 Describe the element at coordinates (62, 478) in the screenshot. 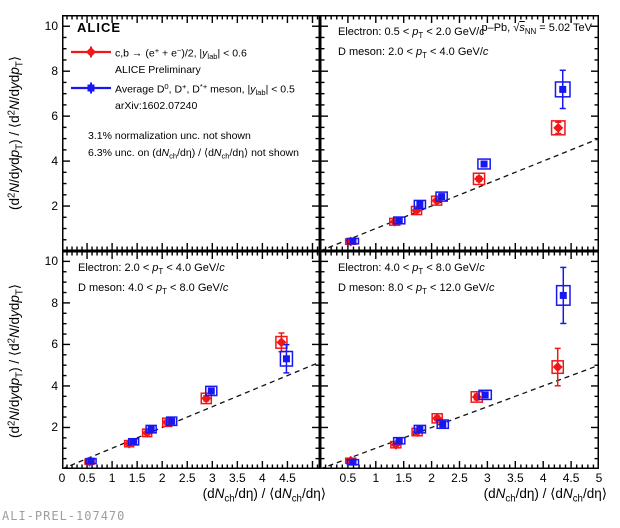

I see `tick-label: 0` at that location.